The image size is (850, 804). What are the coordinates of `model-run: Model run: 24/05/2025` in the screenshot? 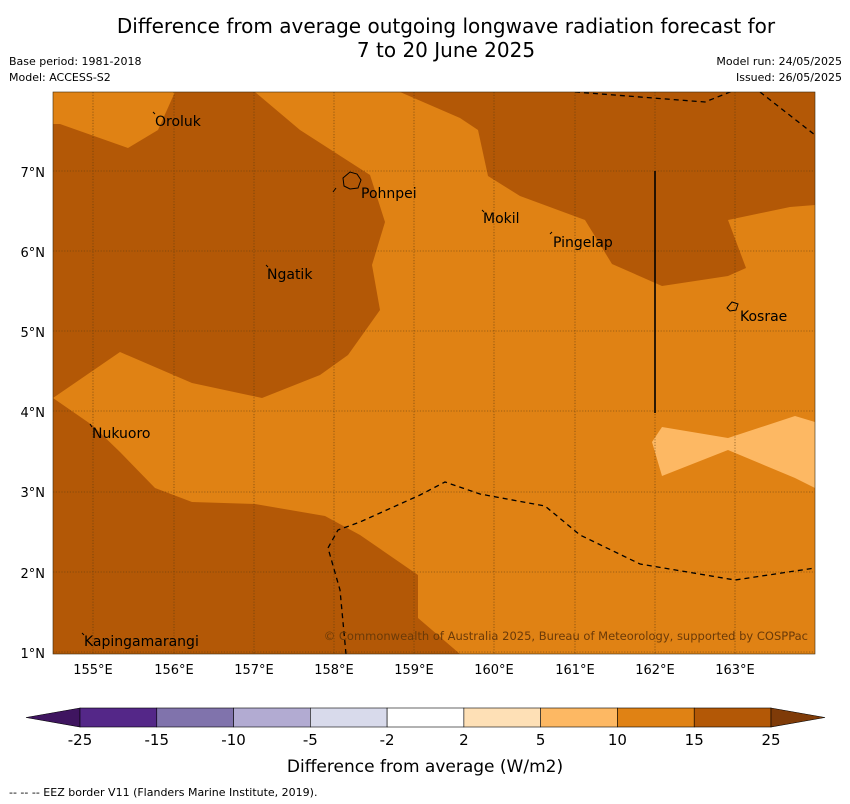 It's located at (779, 61).